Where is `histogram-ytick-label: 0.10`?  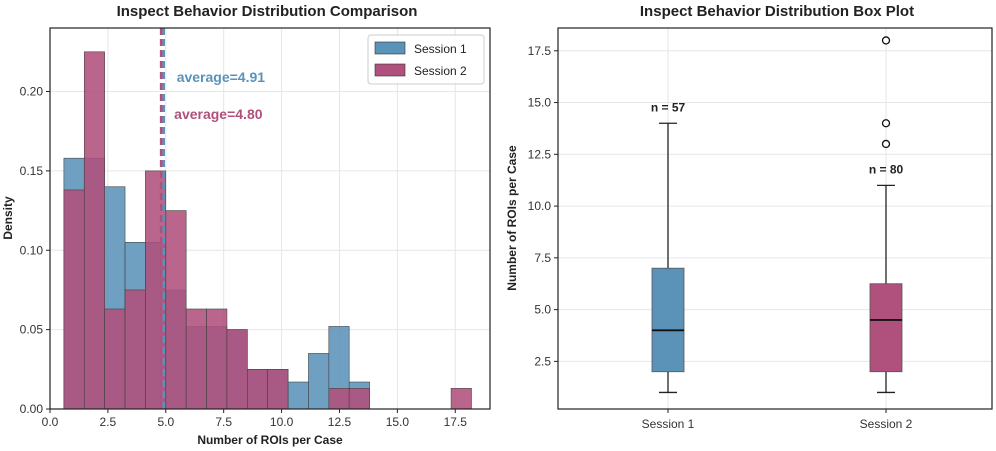 histogram-ytick-label: 0.10 is located at coordinates (32, 250).